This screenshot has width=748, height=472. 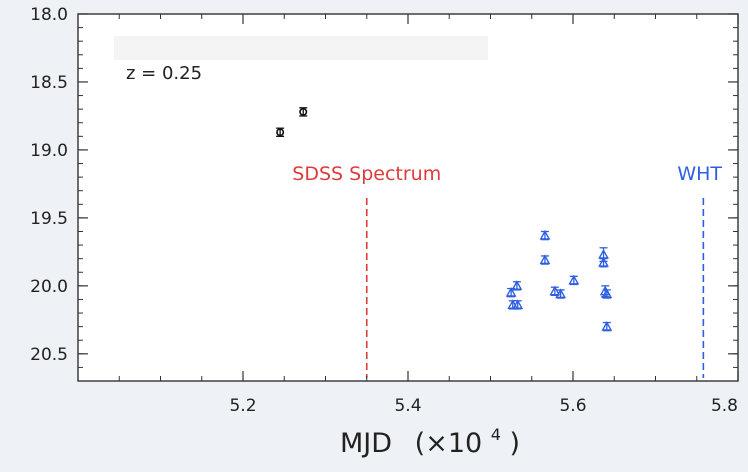 What do you see at coordinates (49, 15) in the screenshot?
I see `y-tick-label: 18.0` at bounding box center [49, 15].